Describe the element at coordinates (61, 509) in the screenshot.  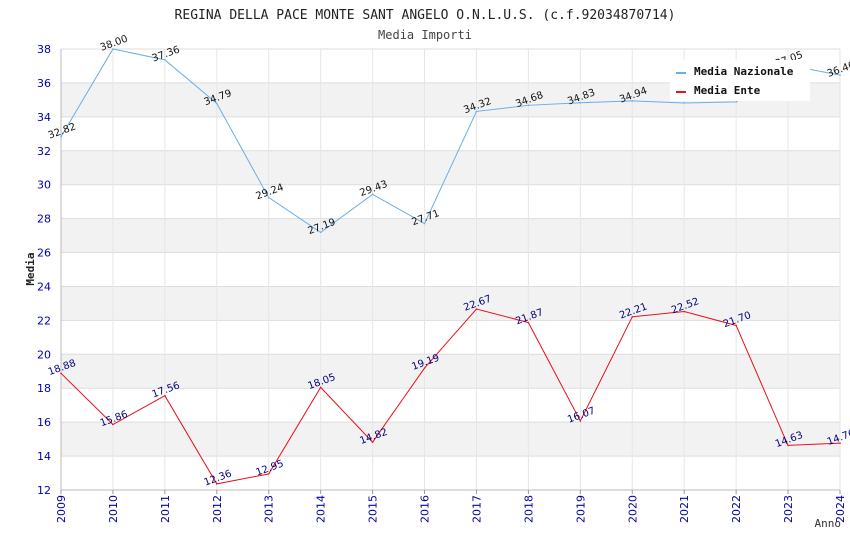
I see `x-tick-label: 2009` at that location.